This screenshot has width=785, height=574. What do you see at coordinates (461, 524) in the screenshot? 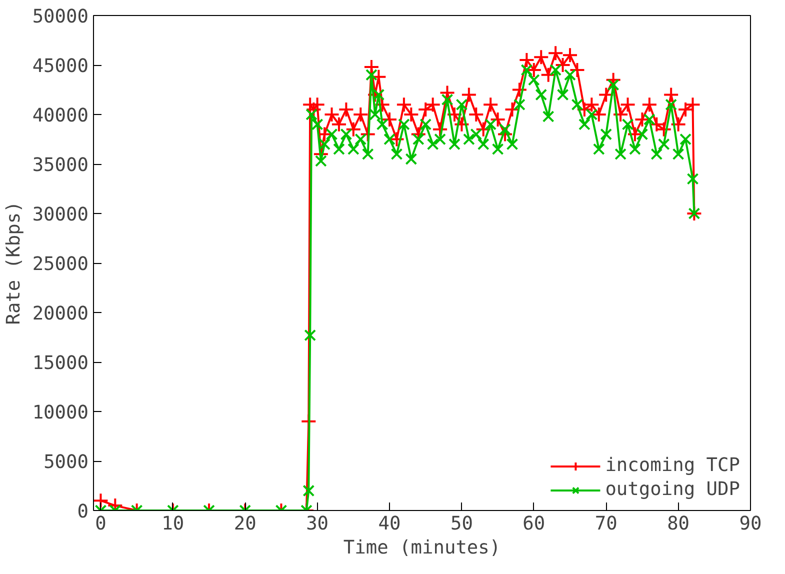
I see `x-tick-label: 50` at bounding box center [461, 524].